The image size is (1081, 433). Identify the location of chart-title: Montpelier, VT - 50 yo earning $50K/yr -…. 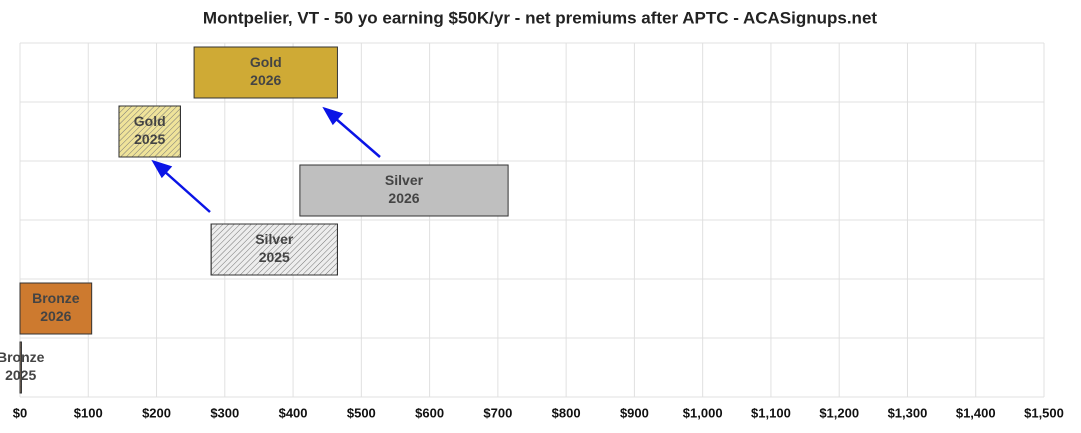
(540, 17).